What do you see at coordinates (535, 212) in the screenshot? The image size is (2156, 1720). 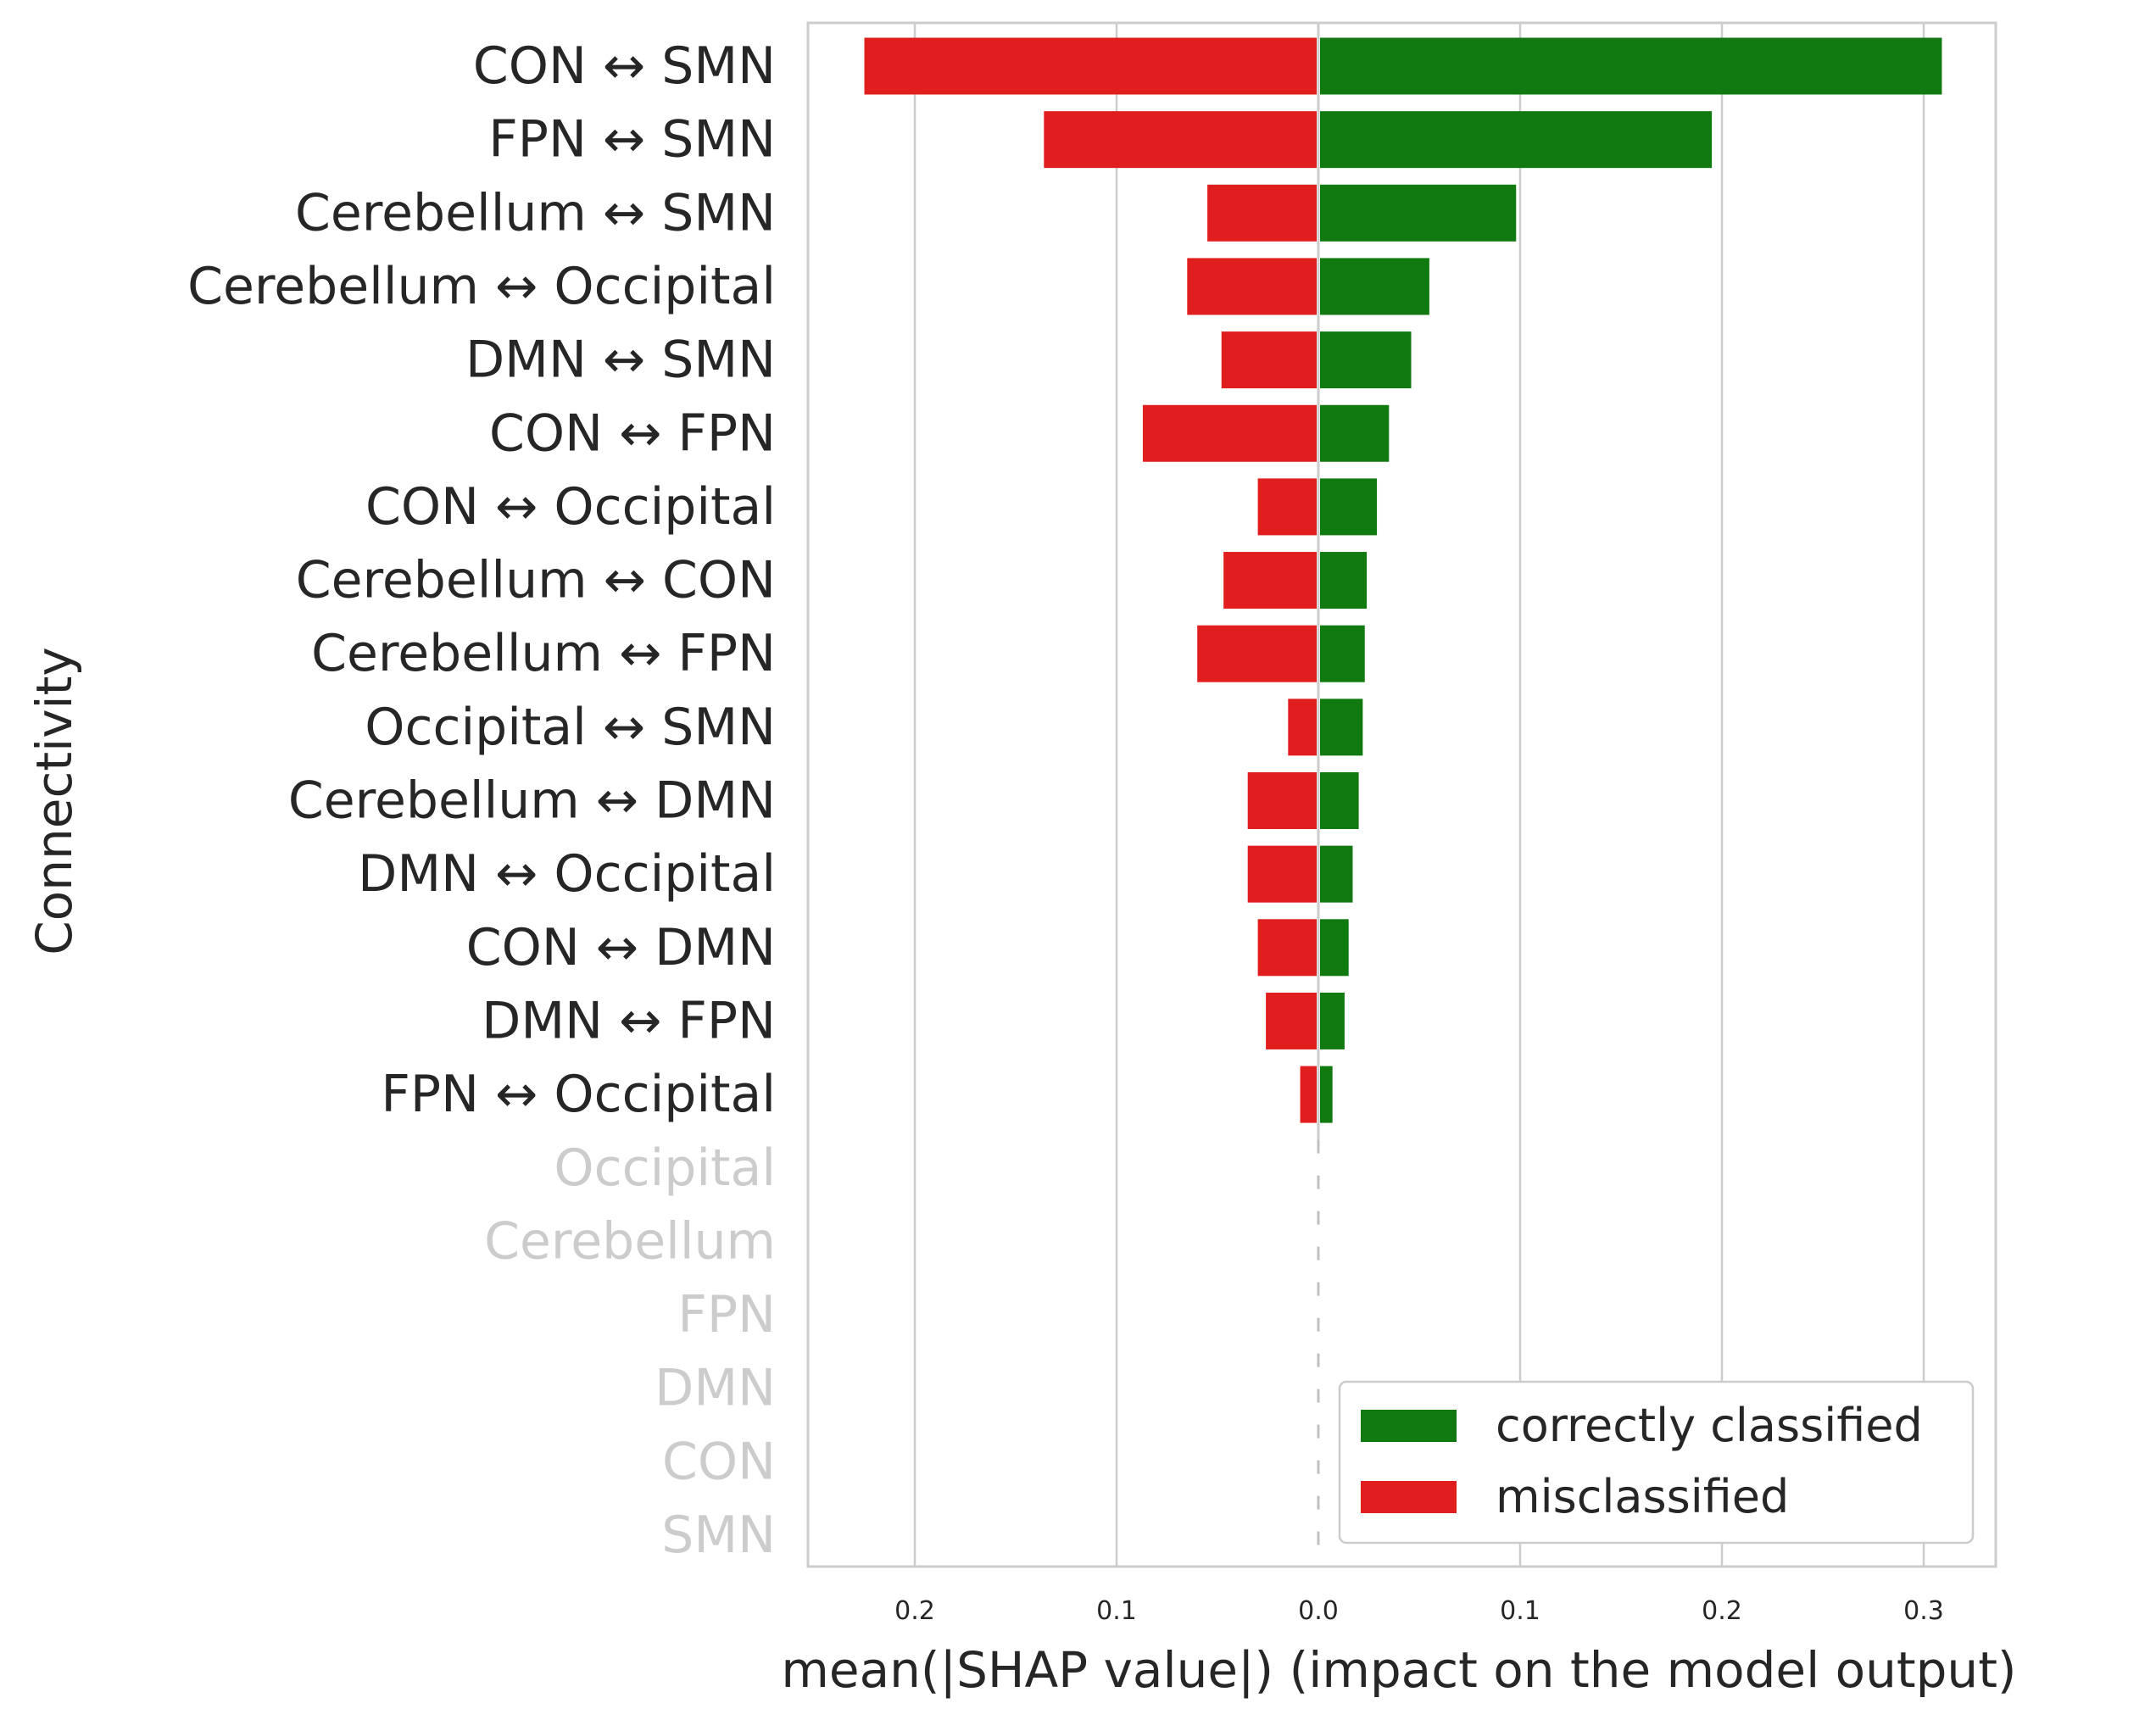 I see `y-tick-label: Cerebellum ↔ SMN` at bounding box center [535, 212].